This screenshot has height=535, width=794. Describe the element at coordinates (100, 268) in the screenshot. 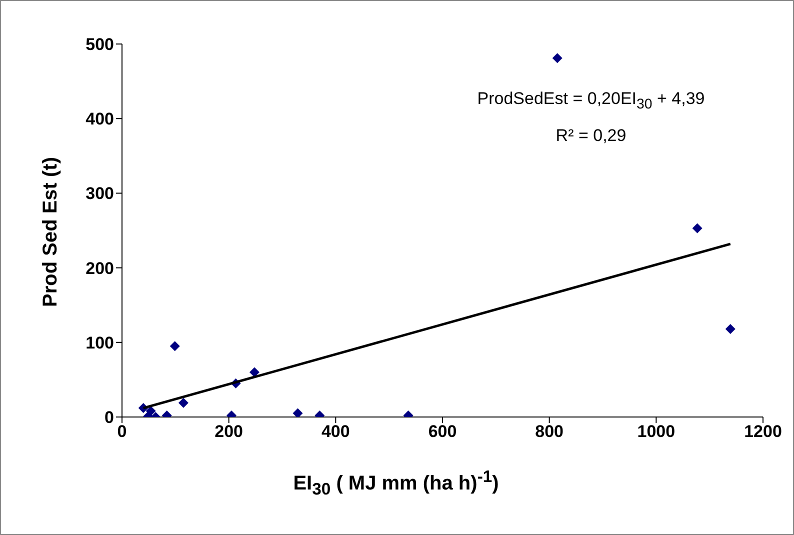

I see `y-tick-label: 200` at that location.